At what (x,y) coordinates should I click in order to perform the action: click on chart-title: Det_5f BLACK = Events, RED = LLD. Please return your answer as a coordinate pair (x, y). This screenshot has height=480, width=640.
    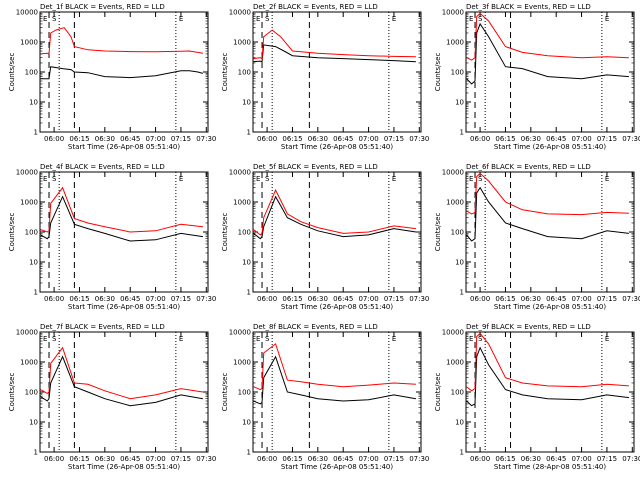
    Looking at the image, I should click on (315, 167).